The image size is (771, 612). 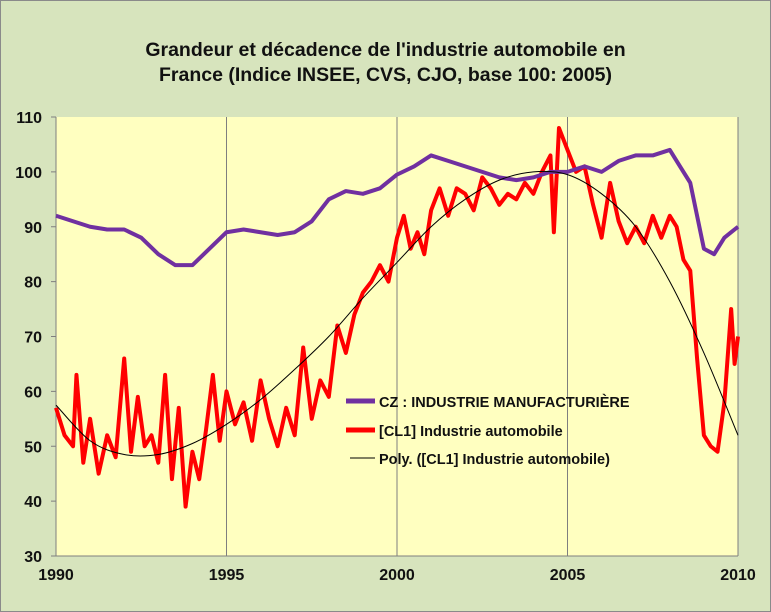 I want to click on legend-label-cz: CZ : INDUSTRIE MANUFACTURIÈRE, so click(x=504, y=402).